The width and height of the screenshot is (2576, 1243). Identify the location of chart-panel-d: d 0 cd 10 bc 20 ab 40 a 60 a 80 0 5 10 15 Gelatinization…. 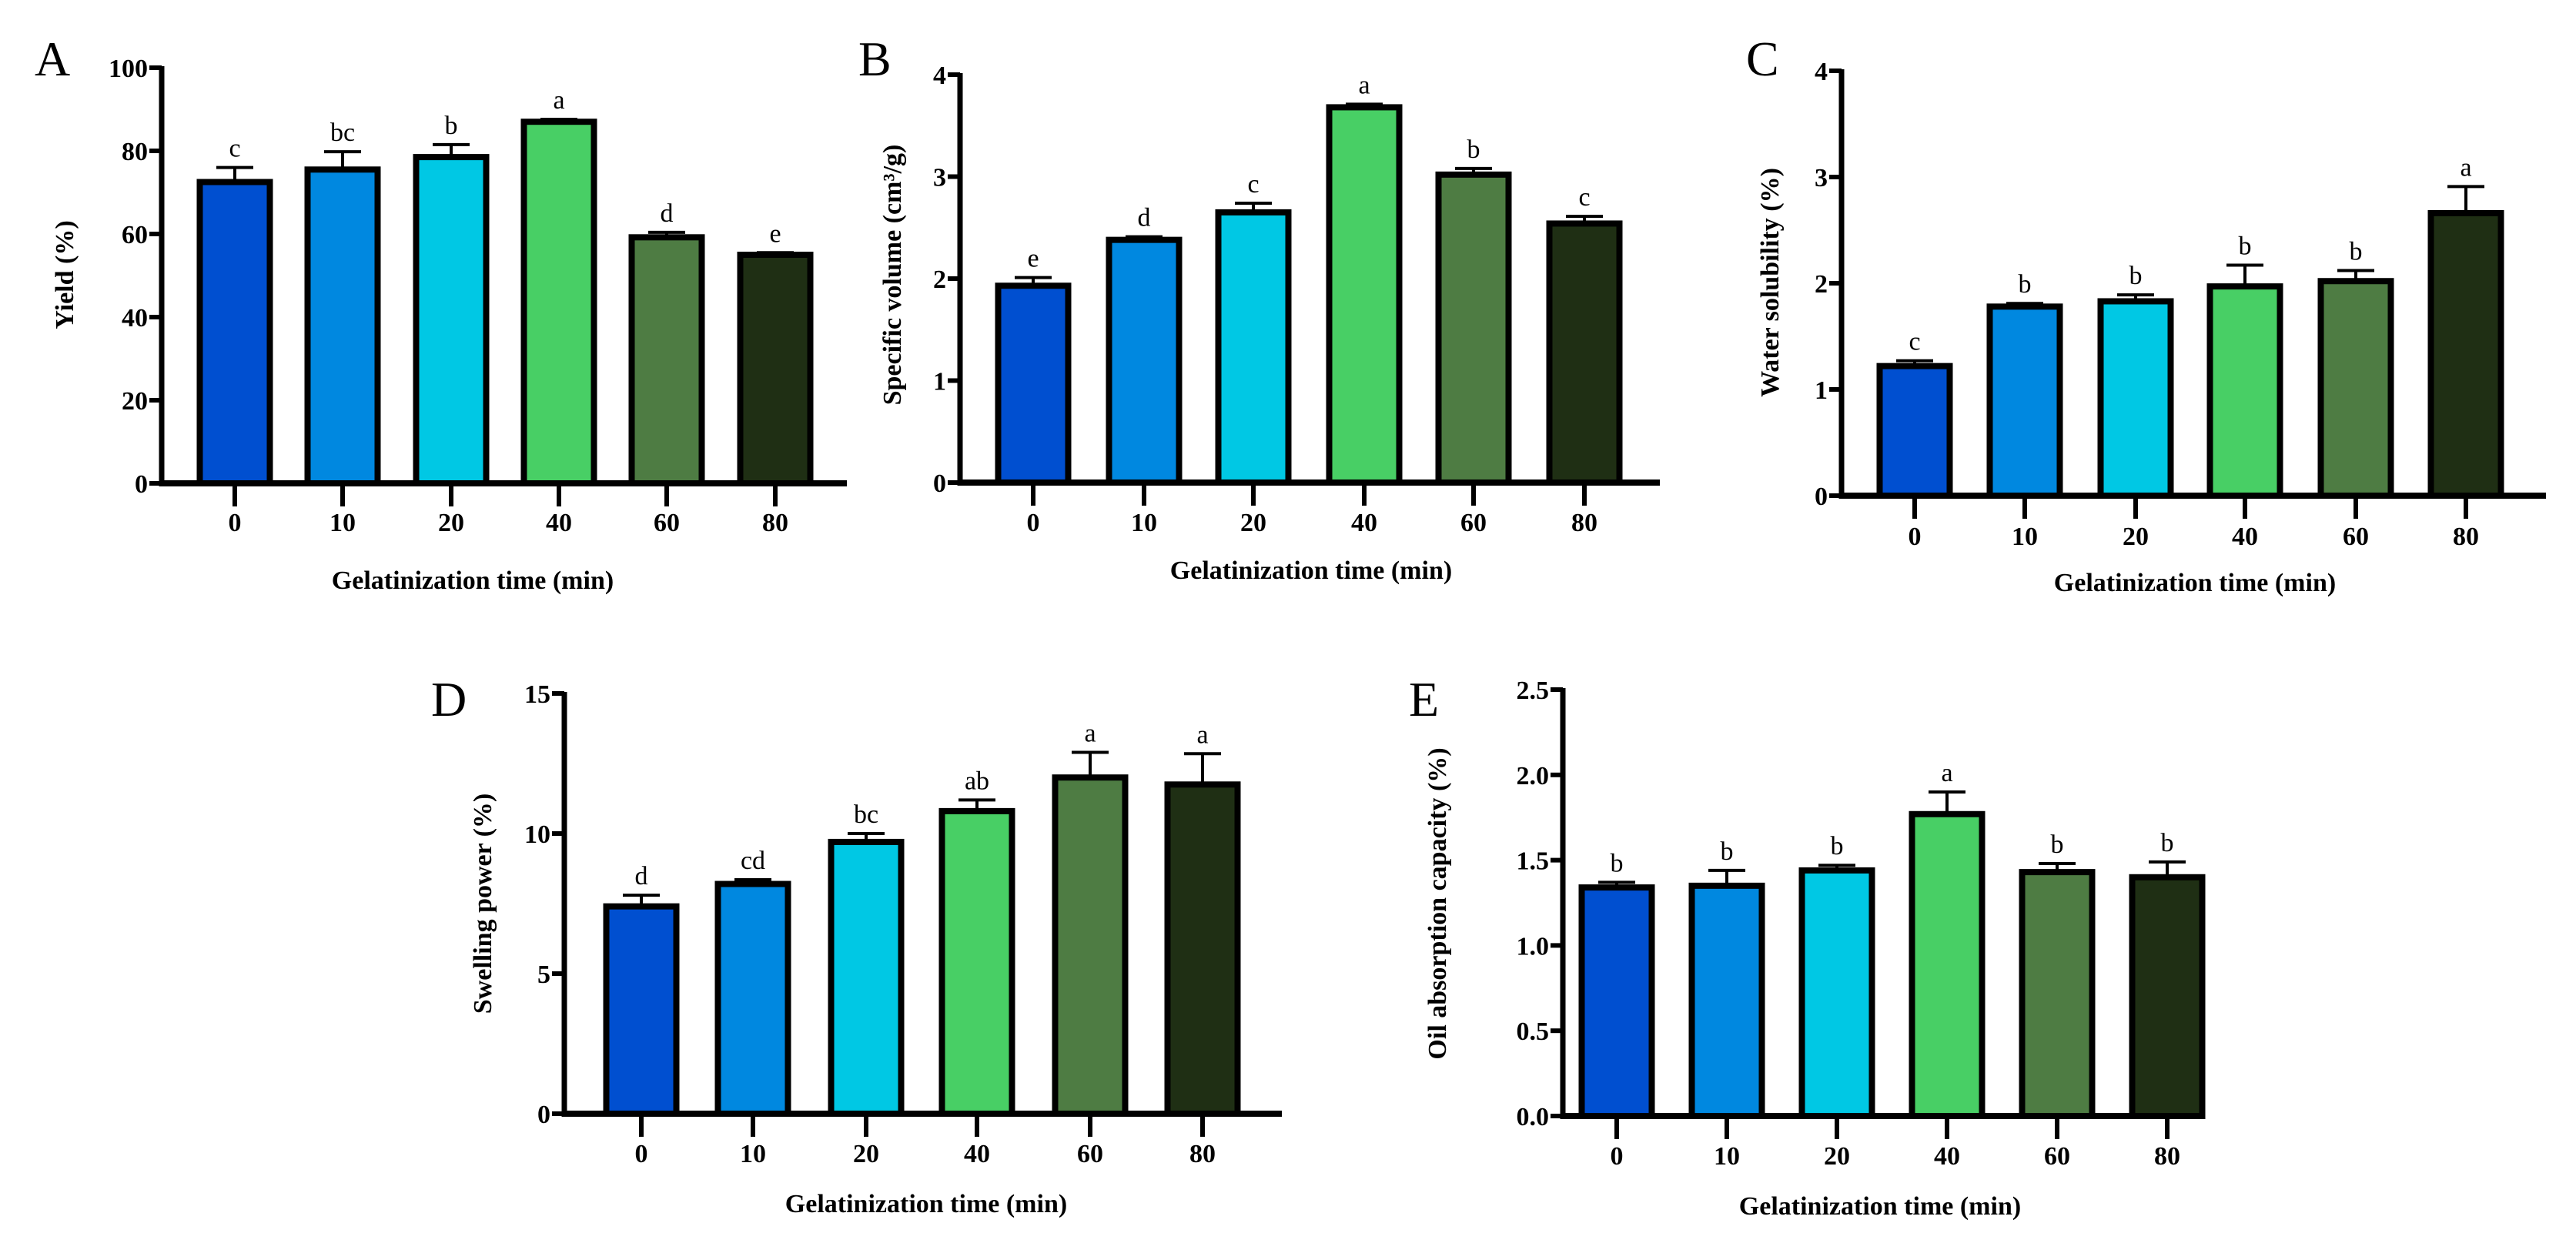
(857, 945).